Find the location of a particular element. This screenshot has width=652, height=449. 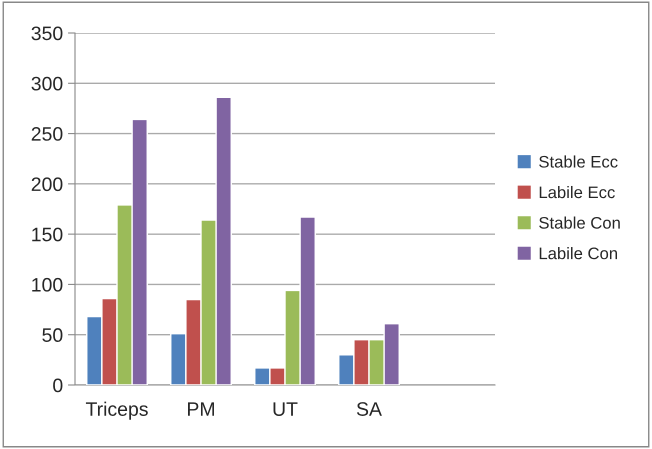

y-tick-label: 100 is located at coordinates (47, 285).